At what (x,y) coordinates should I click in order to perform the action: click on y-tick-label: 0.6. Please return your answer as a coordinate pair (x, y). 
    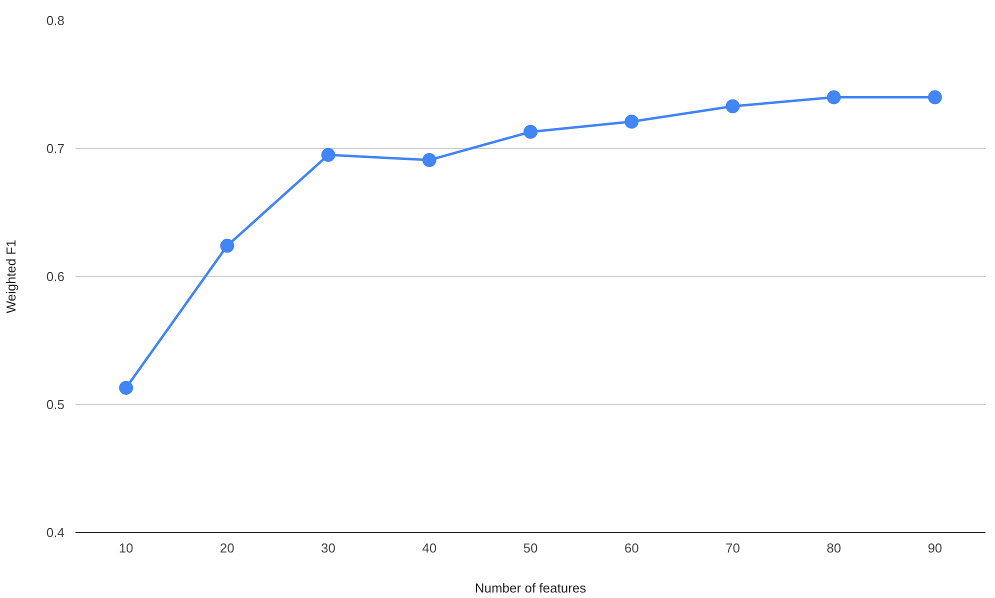
    Looking at the image, I should click on (55, 276).